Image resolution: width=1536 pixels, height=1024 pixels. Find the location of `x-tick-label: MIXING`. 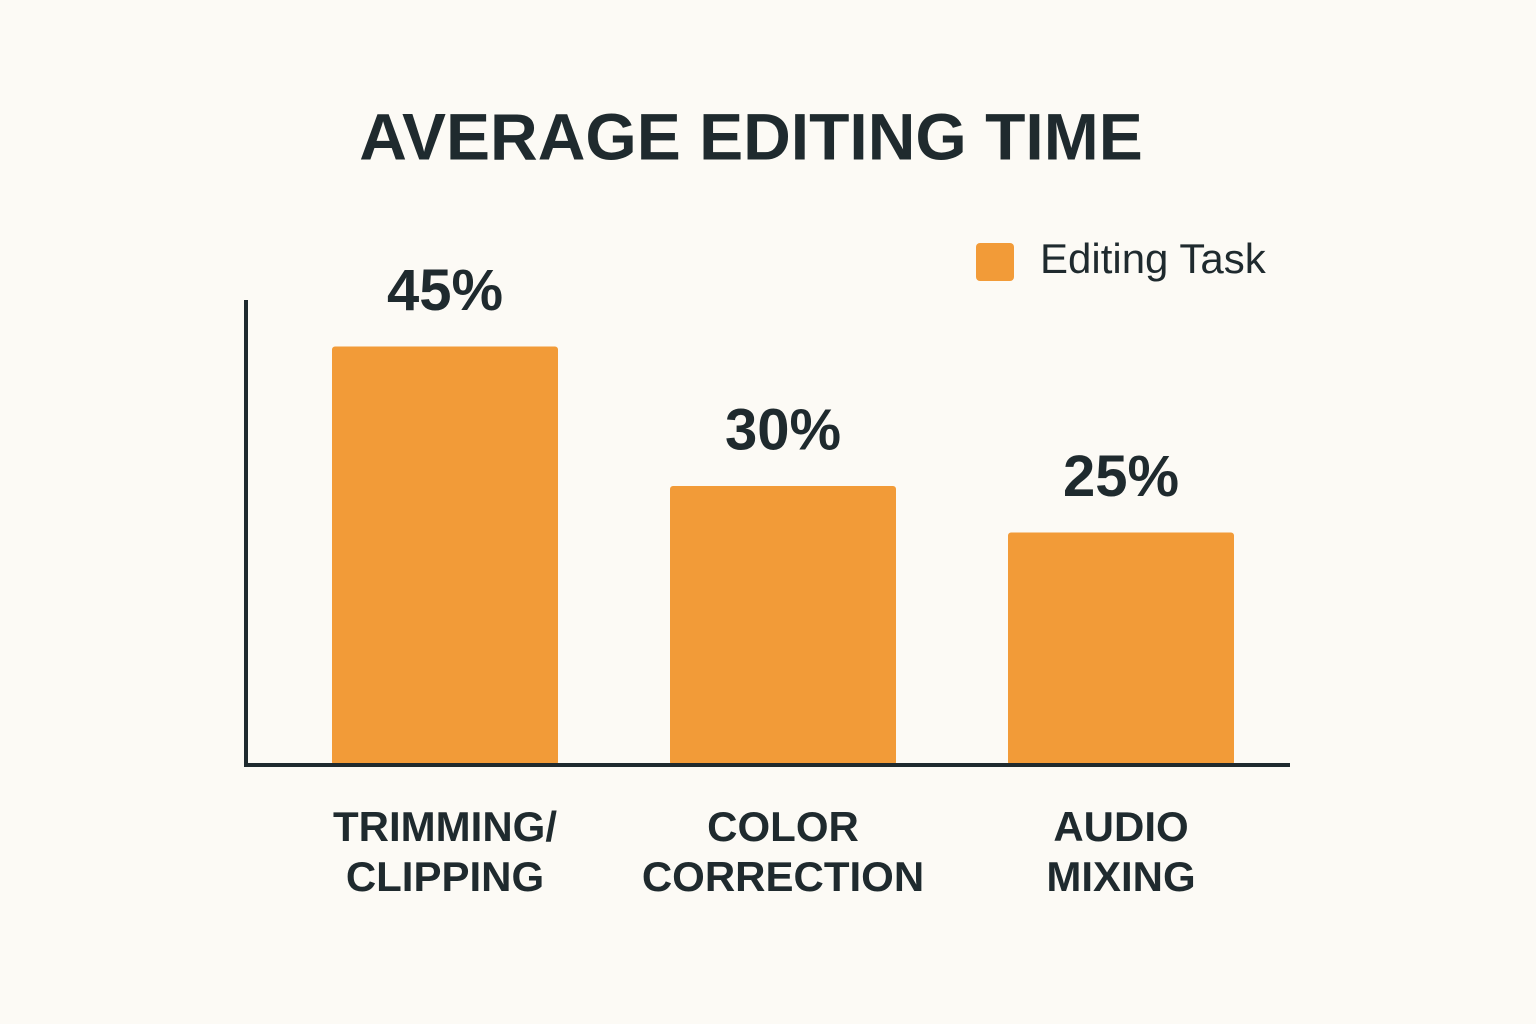

x-tick-label: MIXING is located at coordinates (1120, 876).